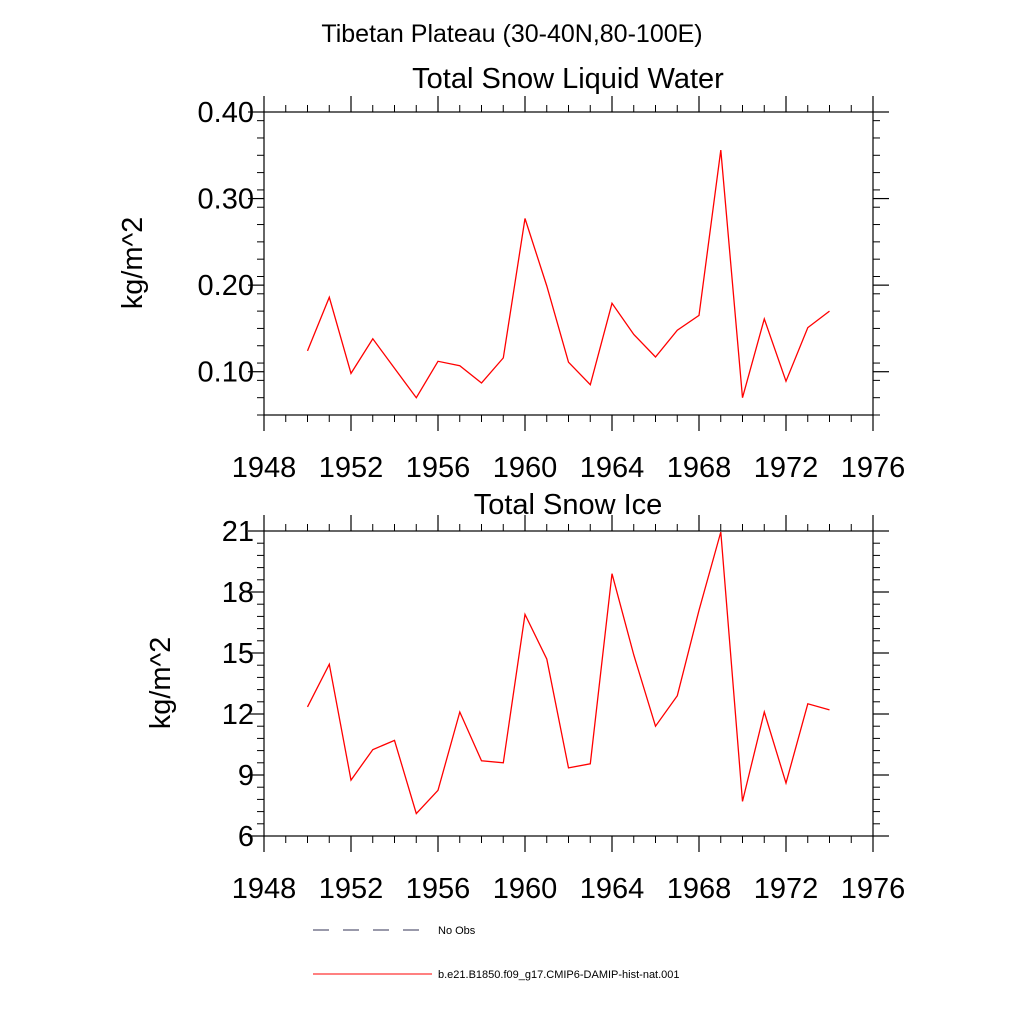 This screenshot has width=1024, height=1024. What do you see at coordinates (238, 532) in the screenshot?
I see `y-tick-label: 21` at bounding box center [238, 532].